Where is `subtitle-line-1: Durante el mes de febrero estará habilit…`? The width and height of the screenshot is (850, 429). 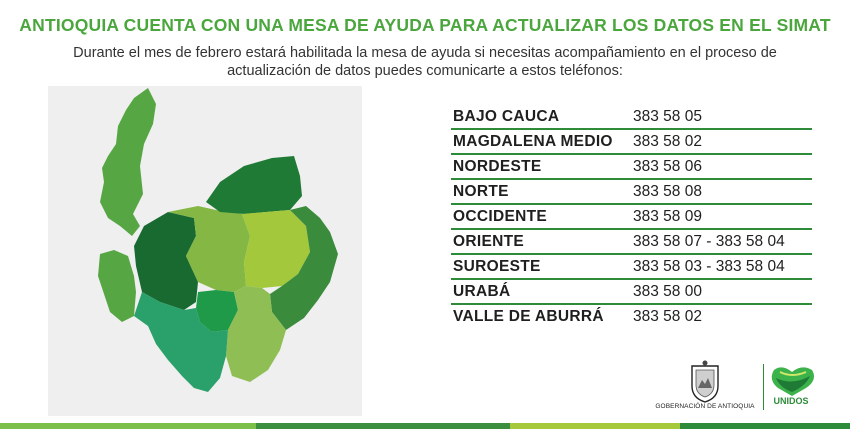 subtitle-line-1: Durante el mes de febrero estará habilit… is located at coordinates (425, 53).